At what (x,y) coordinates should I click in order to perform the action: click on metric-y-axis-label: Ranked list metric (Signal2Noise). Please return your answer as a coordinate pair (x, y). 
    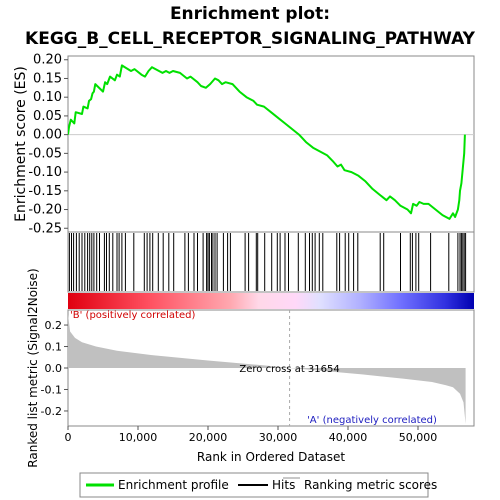
    Looking at the image, I should click on (33, 367).